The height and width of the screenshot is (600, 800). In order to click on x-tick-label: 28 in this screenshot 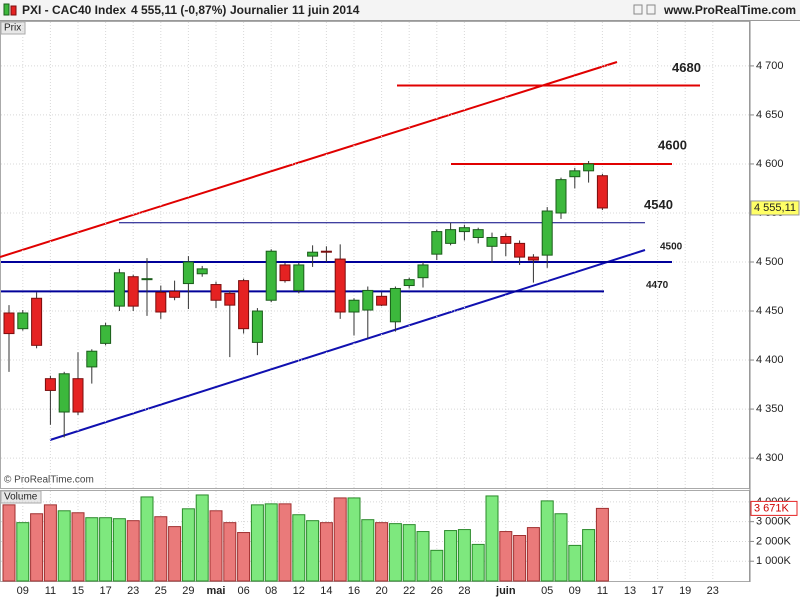, I will do `click(464, 591)`.